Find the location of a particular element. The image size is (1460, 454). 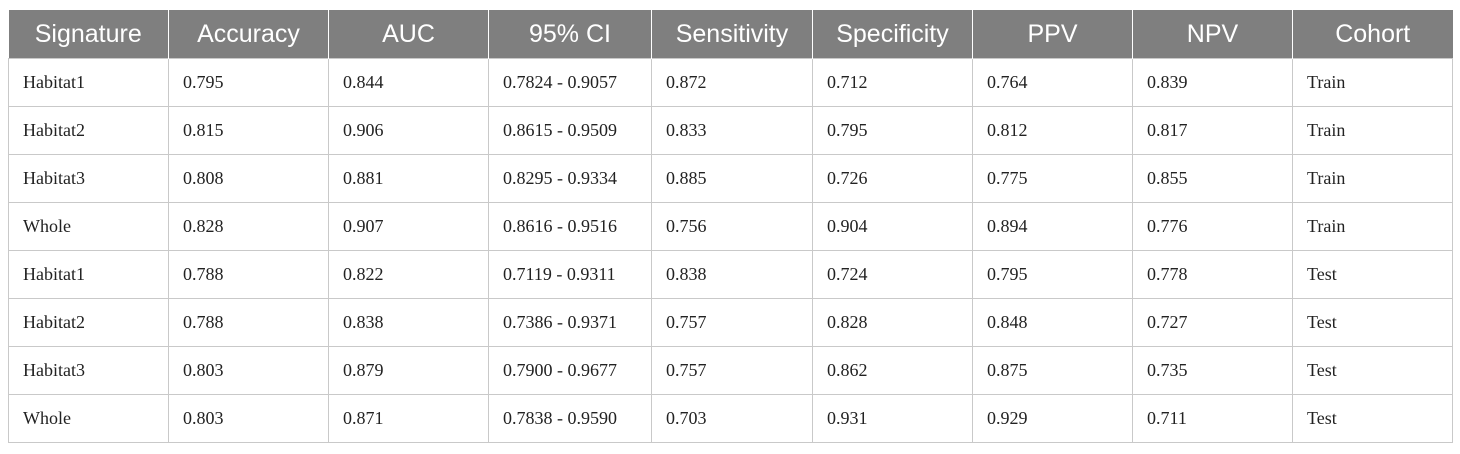

table-cell-accuracy: 0.828 is located at coordinates (248, 226).